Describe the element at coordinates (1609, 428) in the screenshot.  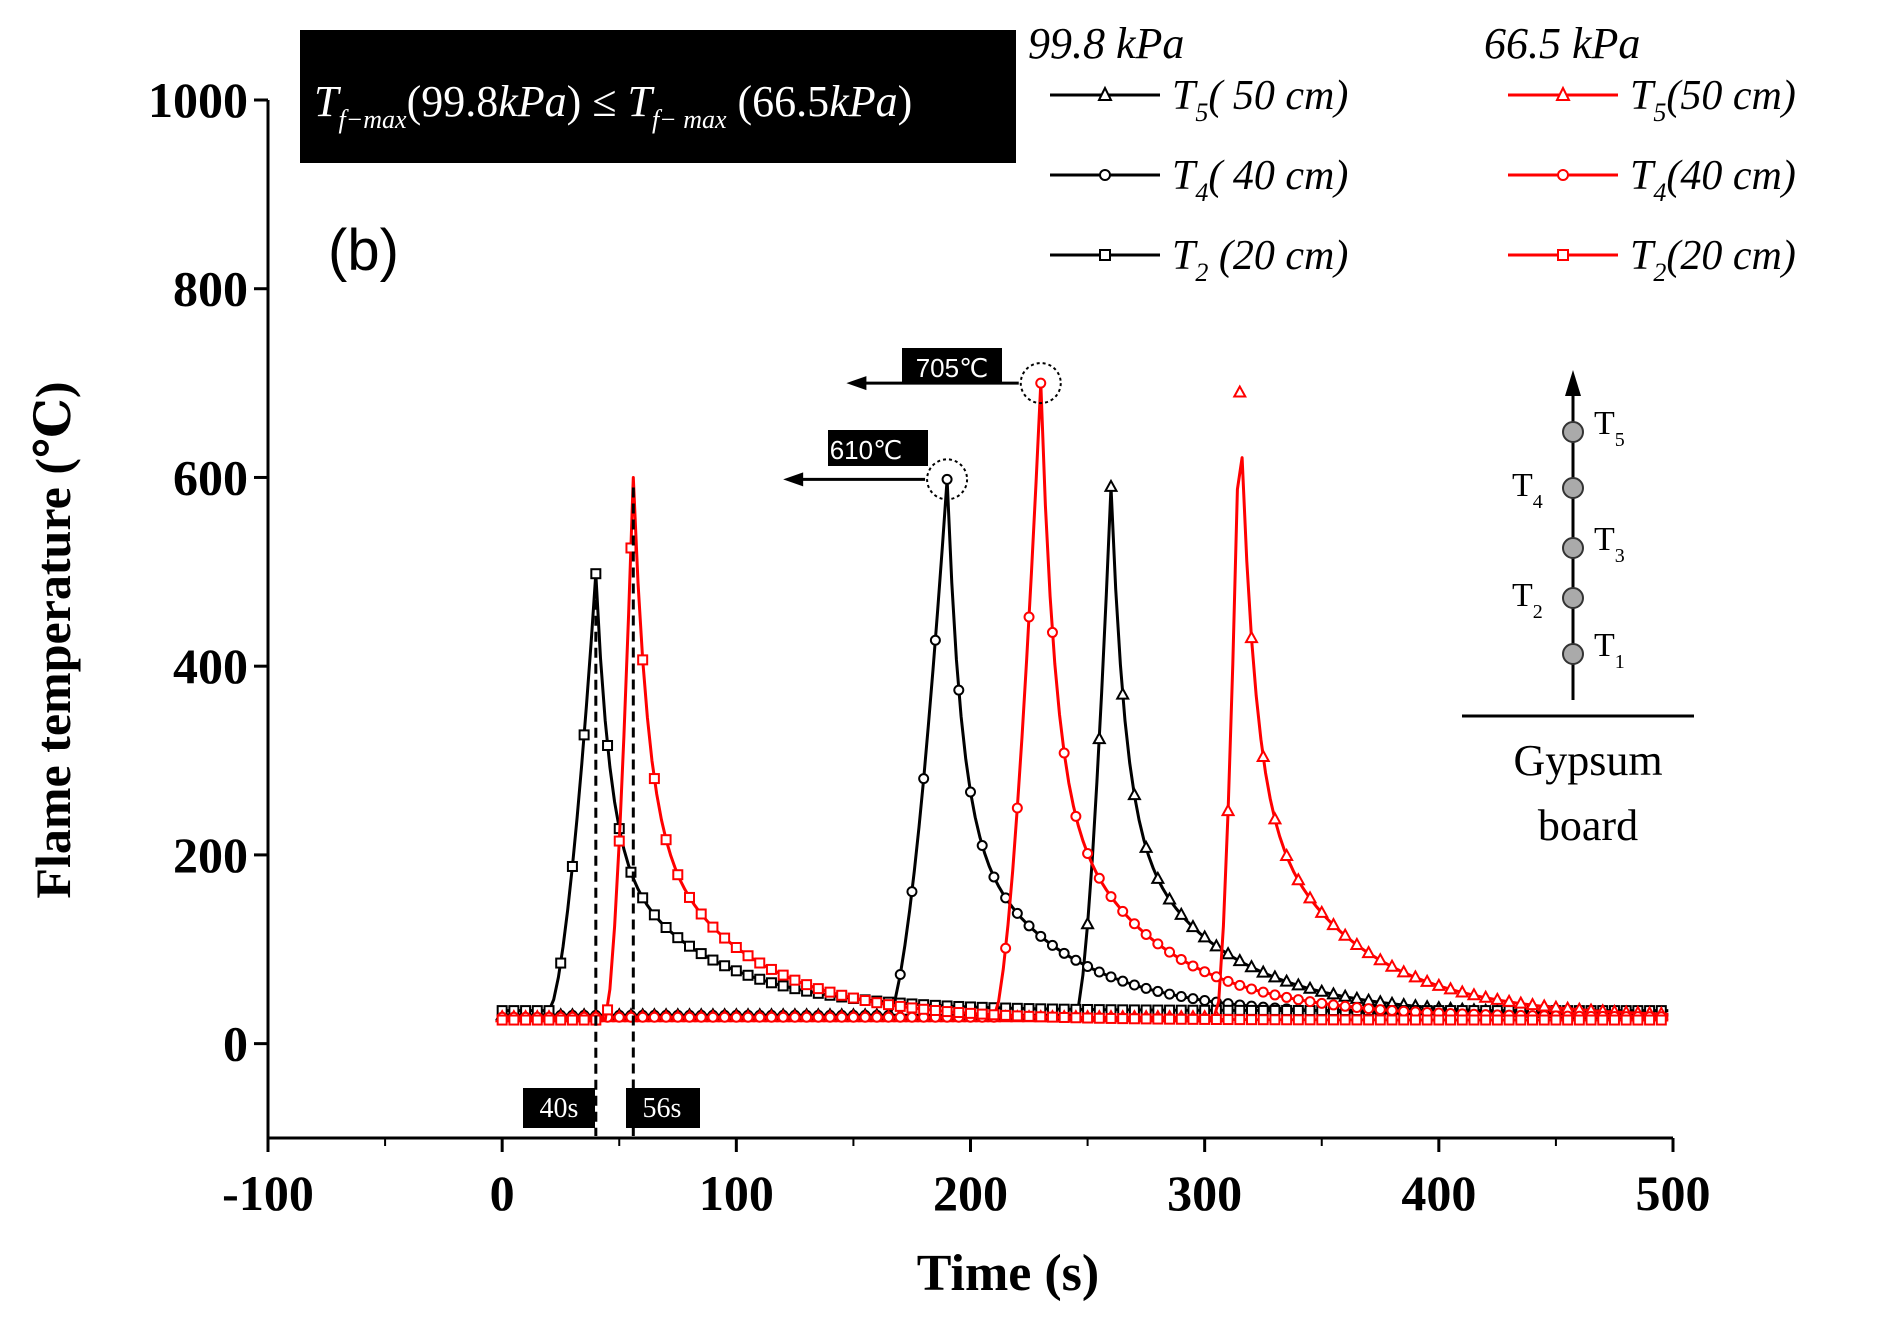
I see `thermocouple-label: T5` at that location.